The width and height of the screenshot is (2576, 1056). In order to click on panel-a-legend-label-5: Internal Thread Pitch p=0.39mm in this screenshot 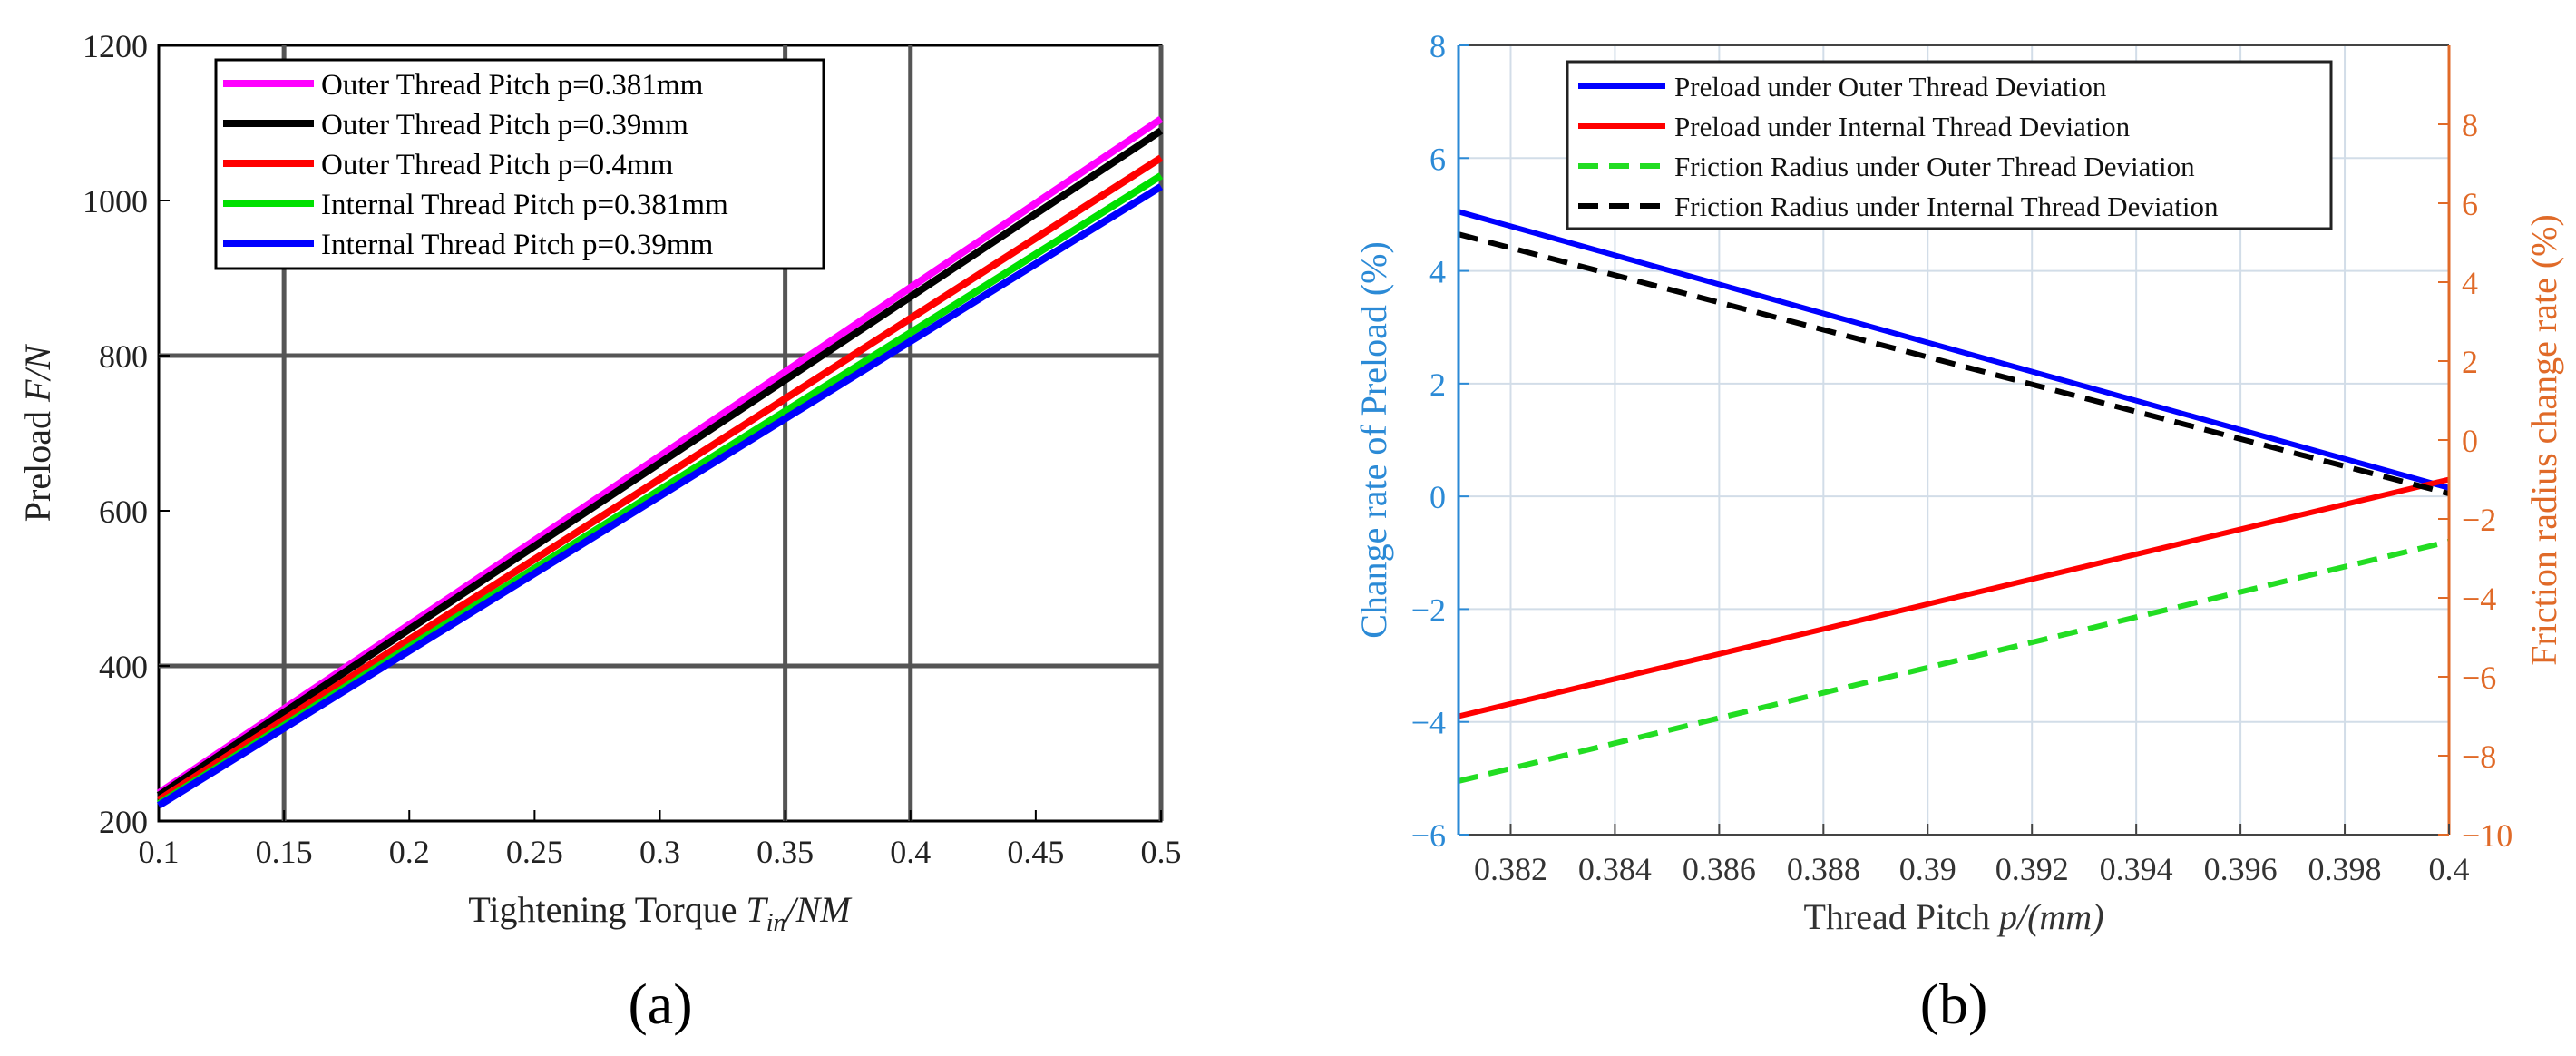, I will do `click(517, 245)`.